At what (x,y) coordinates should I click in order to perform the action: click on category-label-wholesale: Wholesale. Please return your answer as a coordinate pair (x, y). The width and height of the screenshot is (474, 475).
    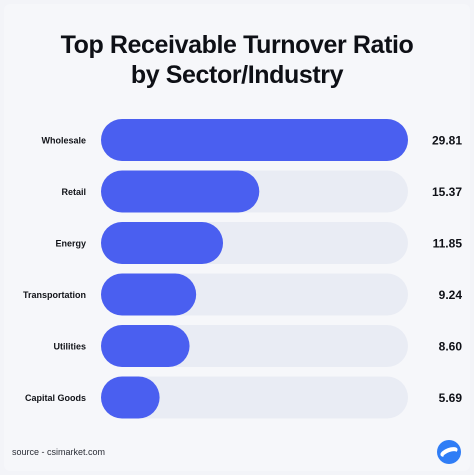
    Looking at the image, I should click on (63, 141).